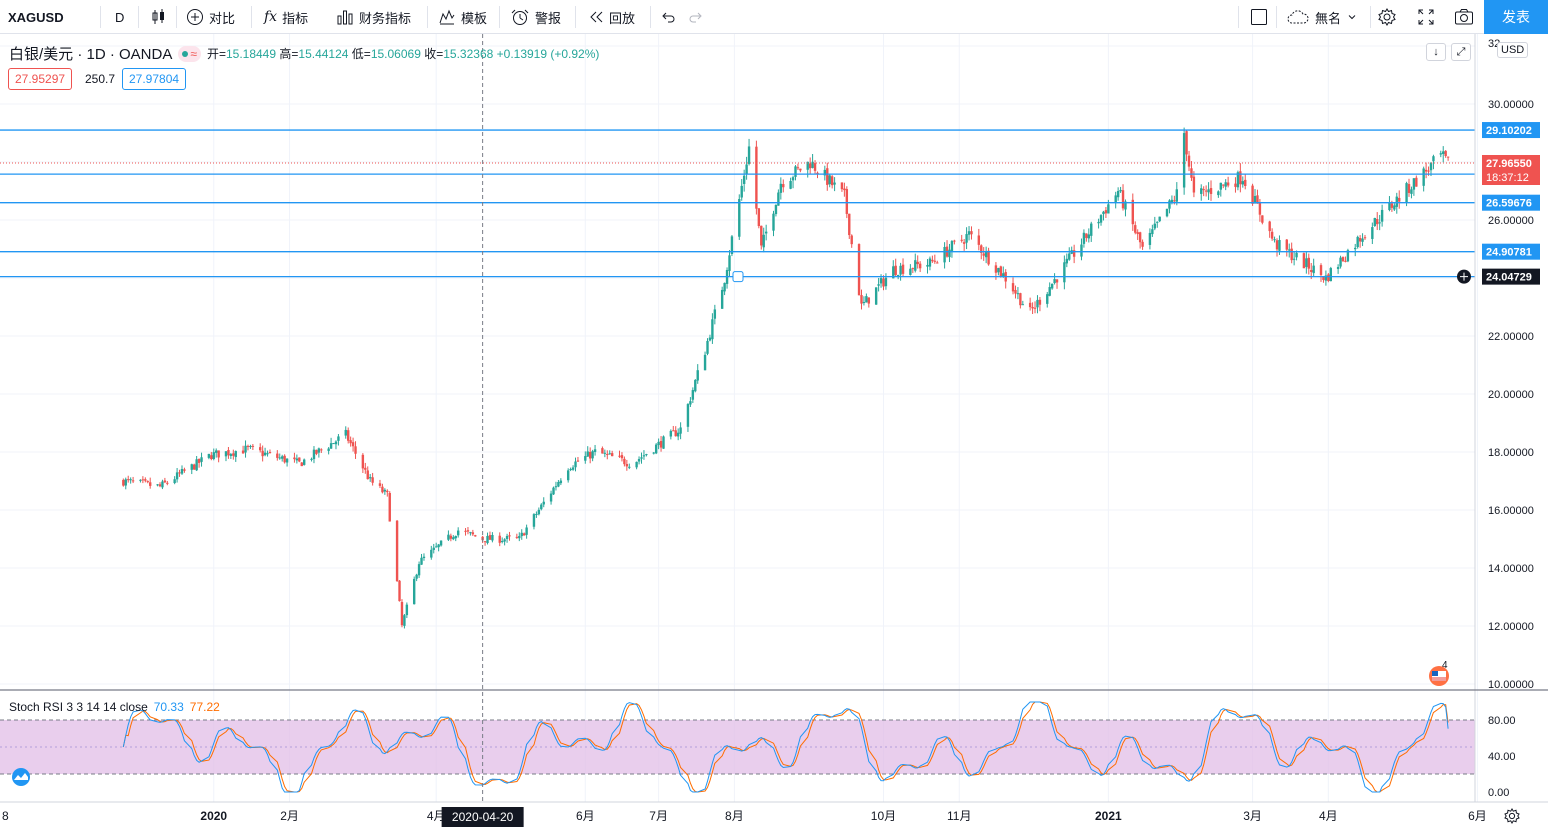 Image resolution: width=1548 pixels, height=829 pixels. Describe the element at coordinates (1322, 17) in the screenshot. I see `layout-name-button: 無名` at that location.